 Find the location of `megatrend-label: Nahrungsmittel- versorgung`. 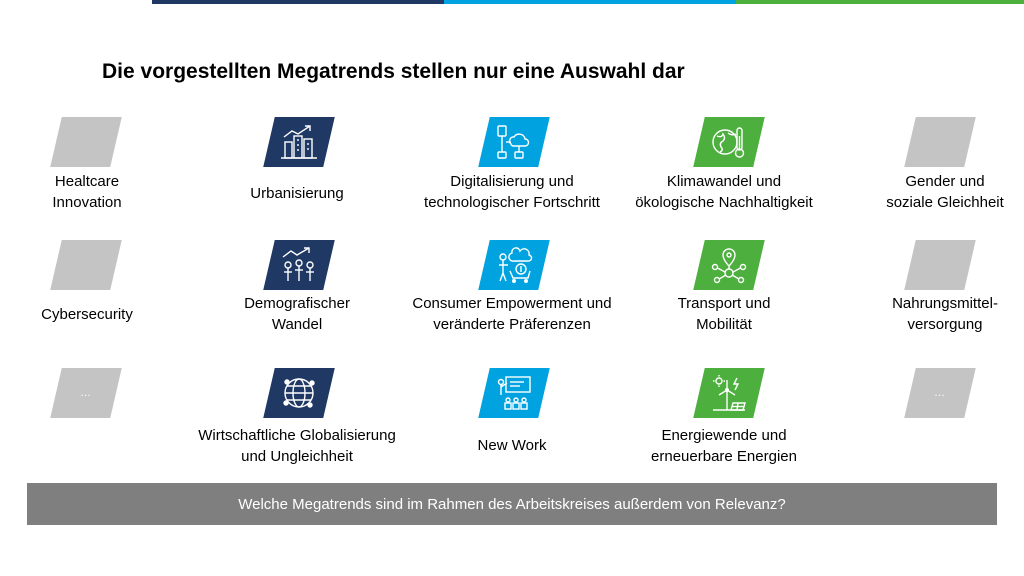

megatrend-label: Nahrungsmittel- versorgung is located at coordinates (945, 314).